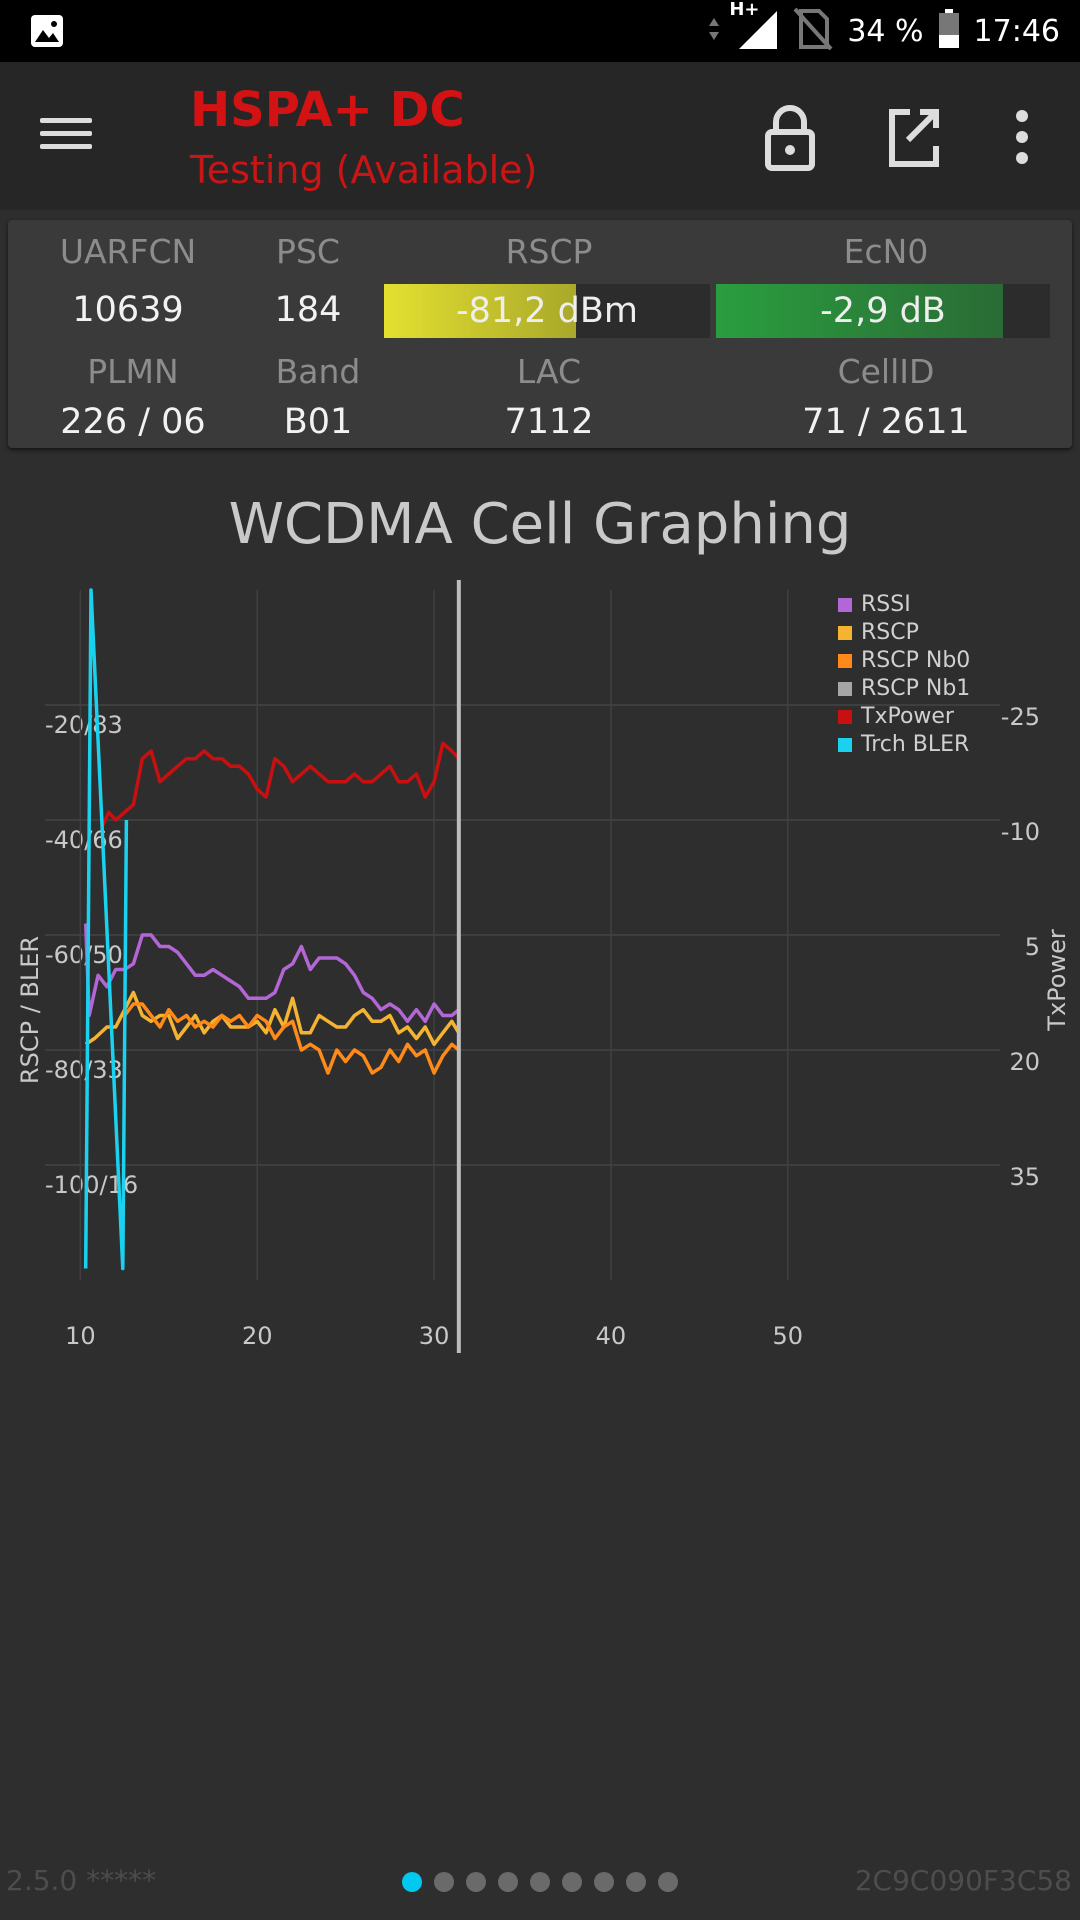  I want to click on chart-title: WCDMA Cell Graphing, so click(540, 524).